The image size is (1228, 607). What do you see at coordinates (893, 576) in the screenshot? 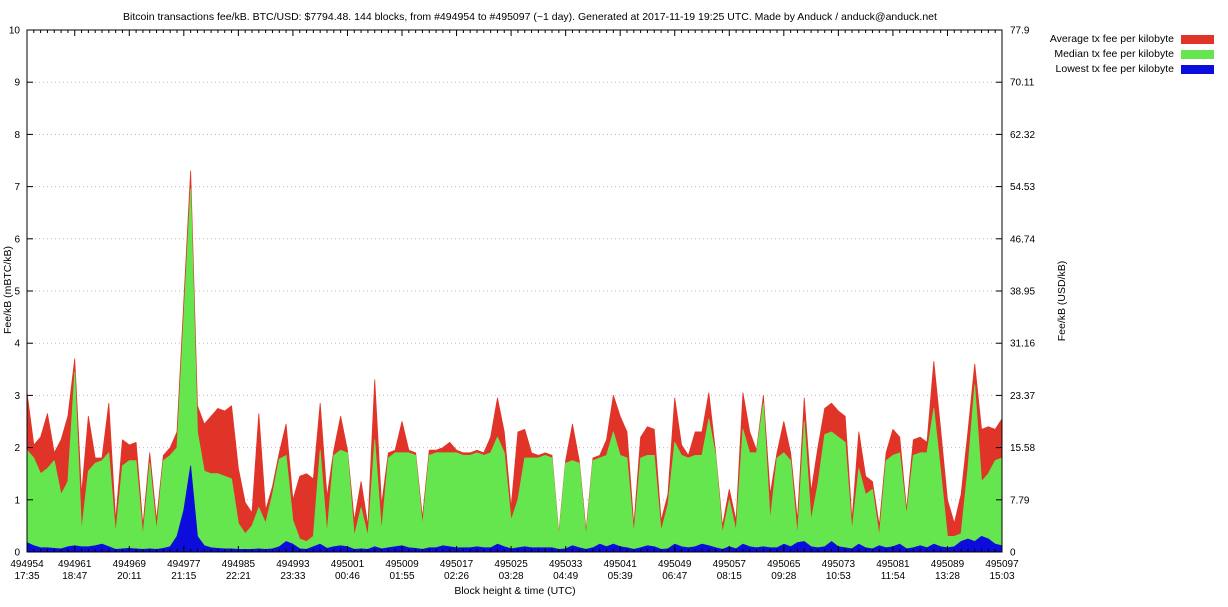
I see `x-tick-time-label: 11:54` at bounding box center [893, 576].